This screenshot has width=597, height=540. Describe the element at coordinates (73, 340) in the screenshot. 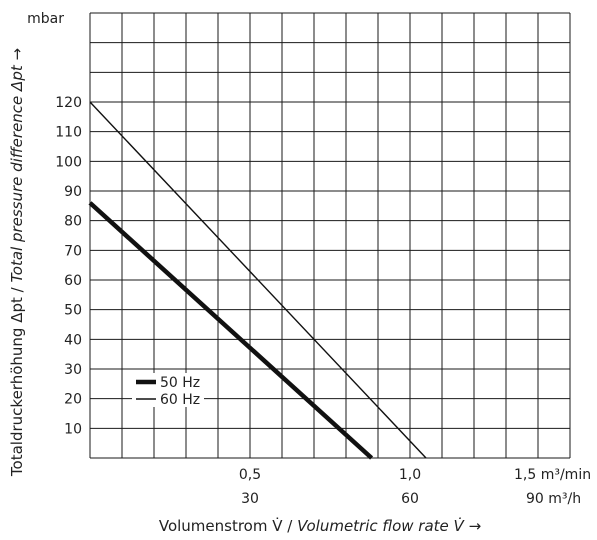

I see `y-tick-label: 40` at that location.